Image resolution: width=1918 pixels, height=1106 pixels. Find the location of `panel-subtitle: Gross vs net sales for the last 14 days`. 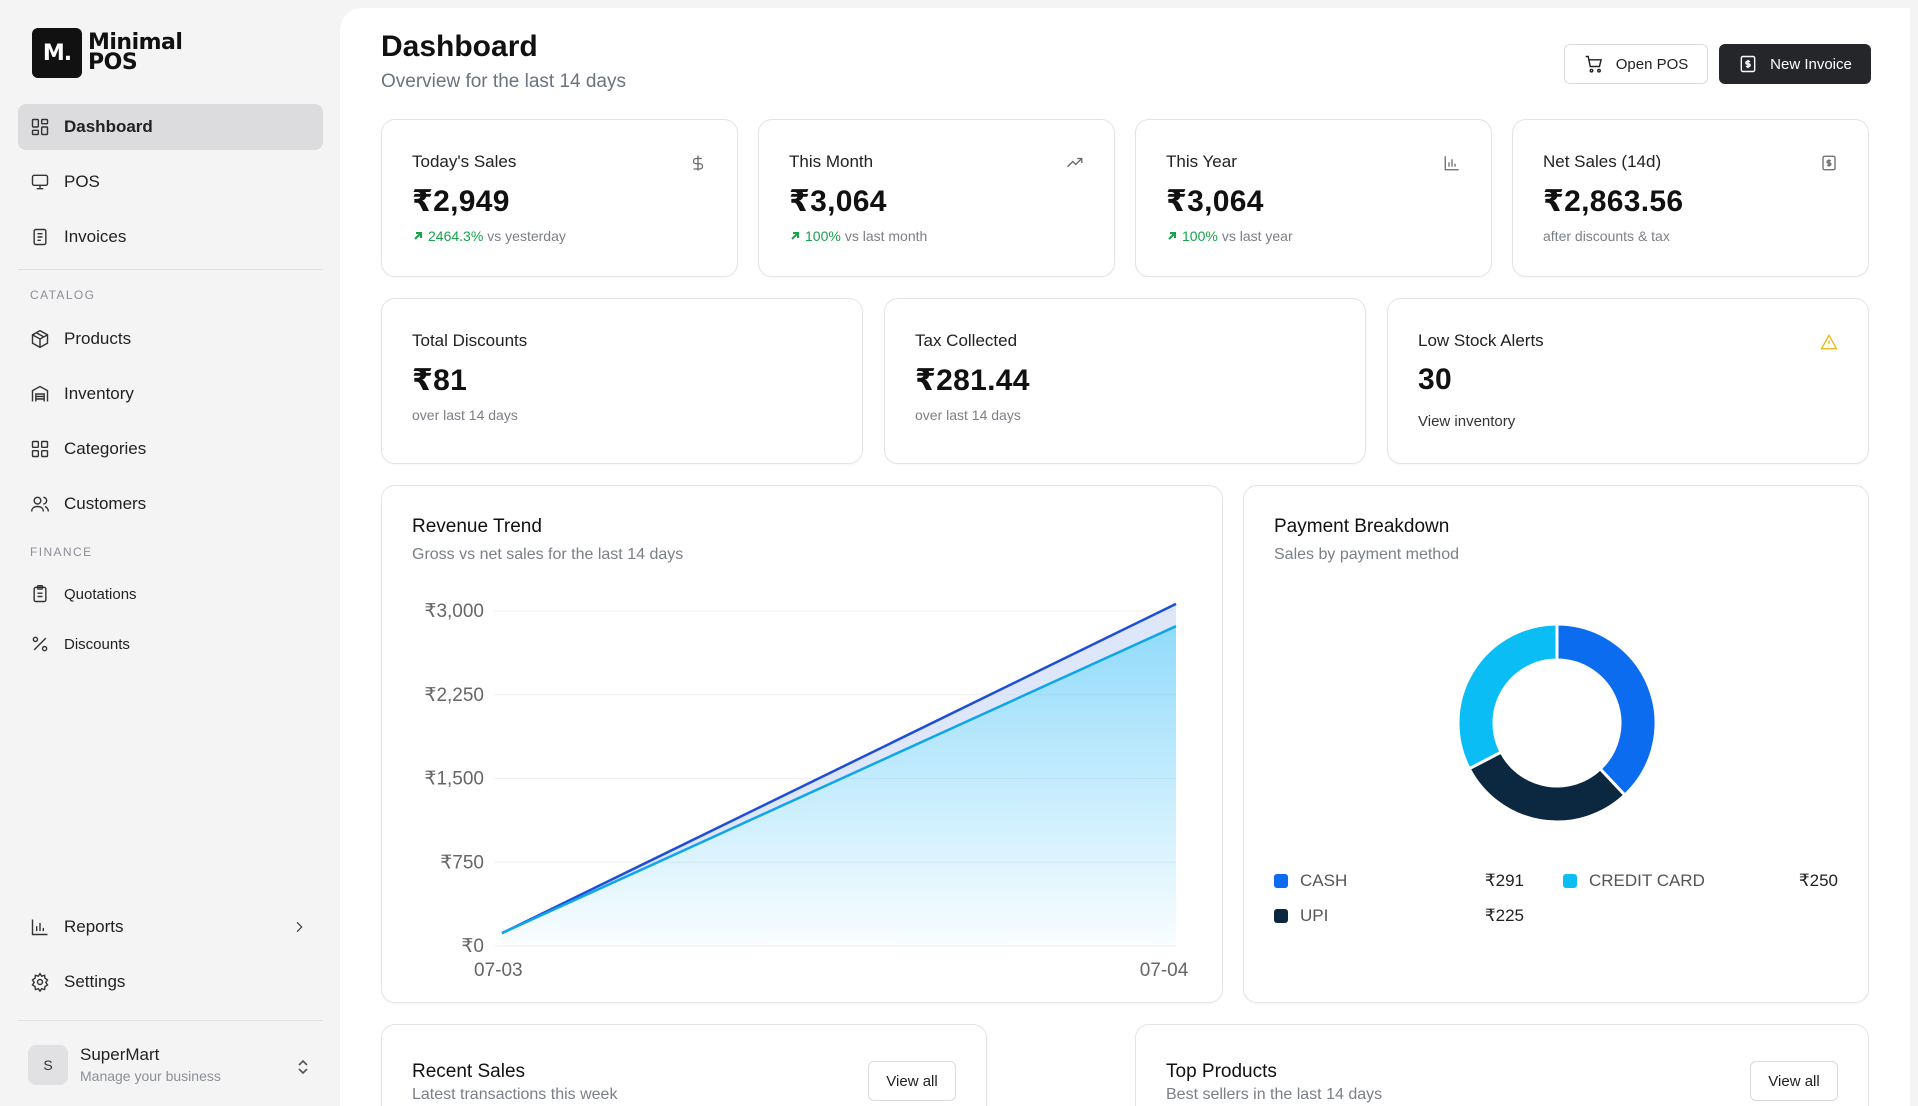

panel-subtitle: Gross vs net sales for the last 14 days is located at coordinates (548, 554).